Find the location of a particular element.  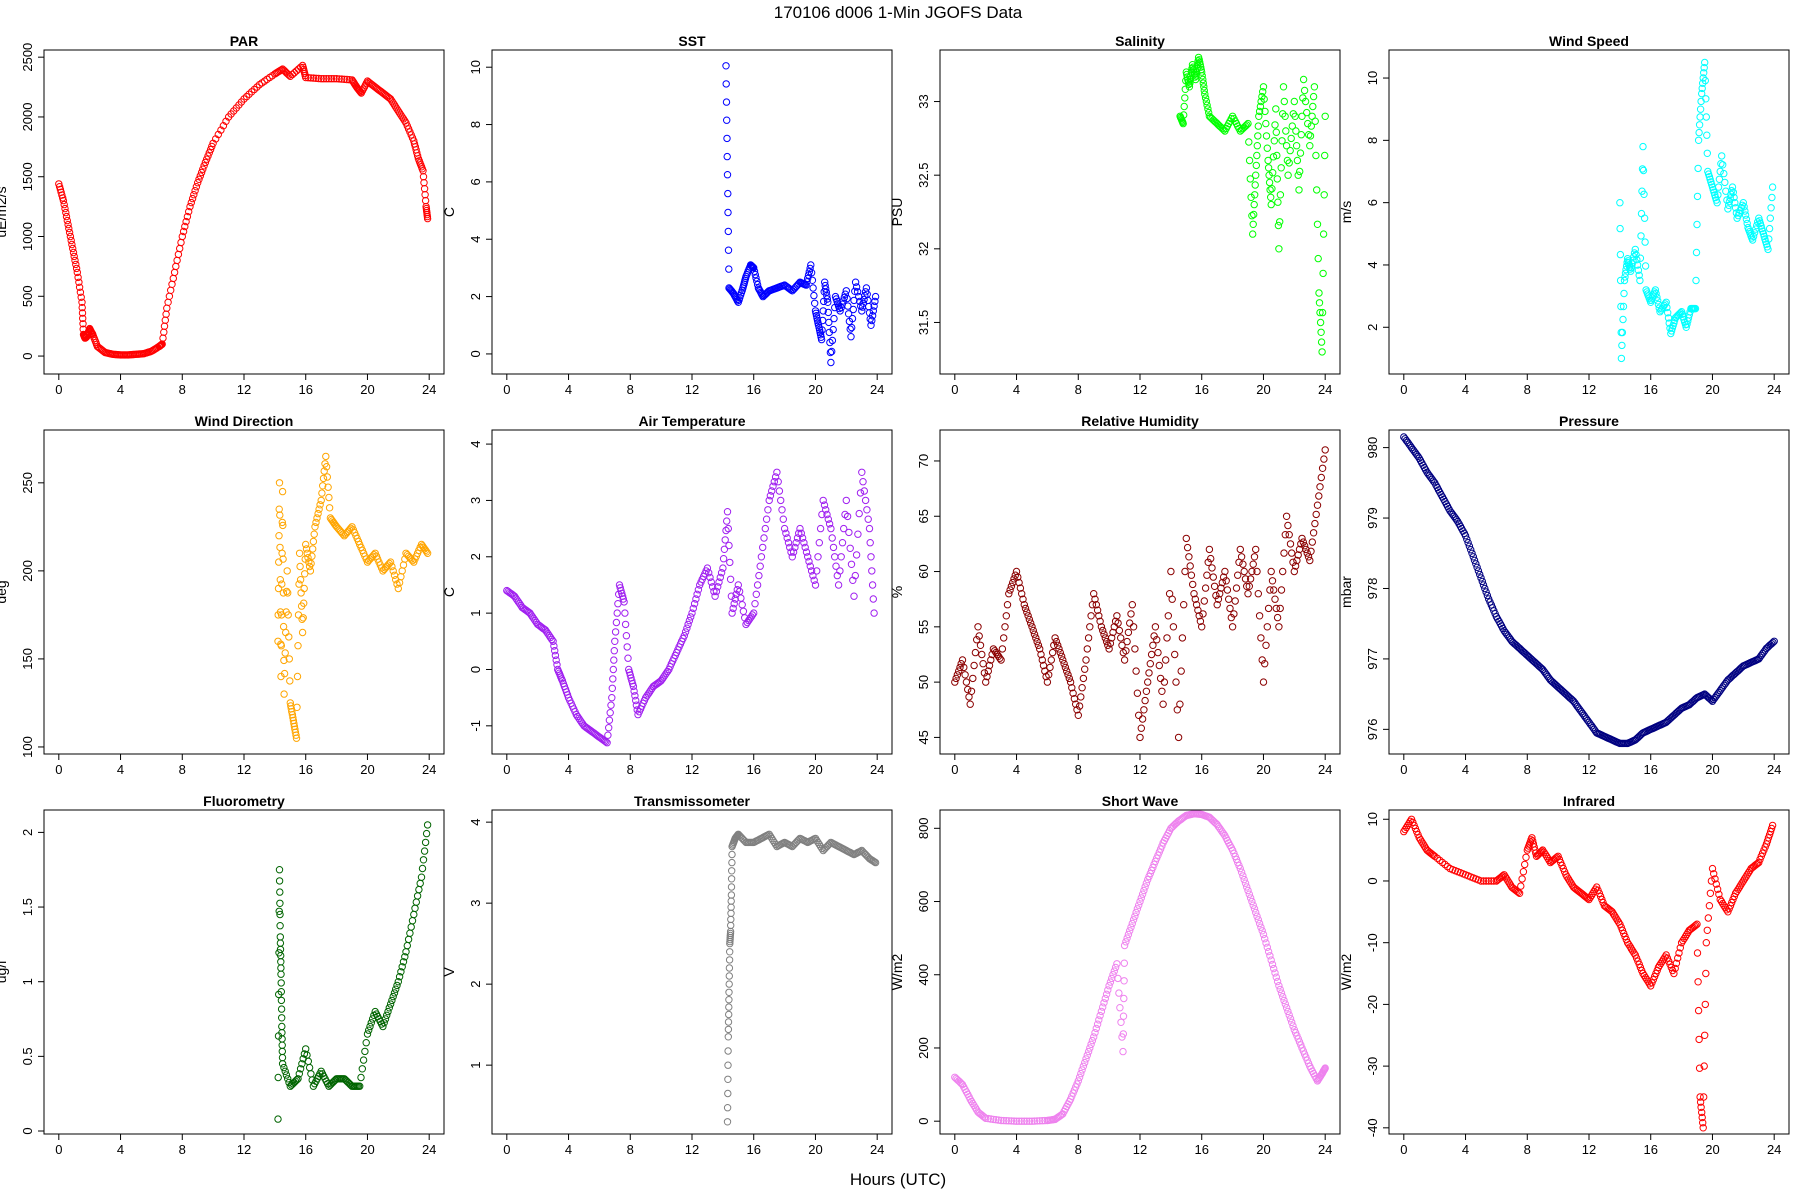

y-axis-label: PSU is located at coordinates (897, 212).